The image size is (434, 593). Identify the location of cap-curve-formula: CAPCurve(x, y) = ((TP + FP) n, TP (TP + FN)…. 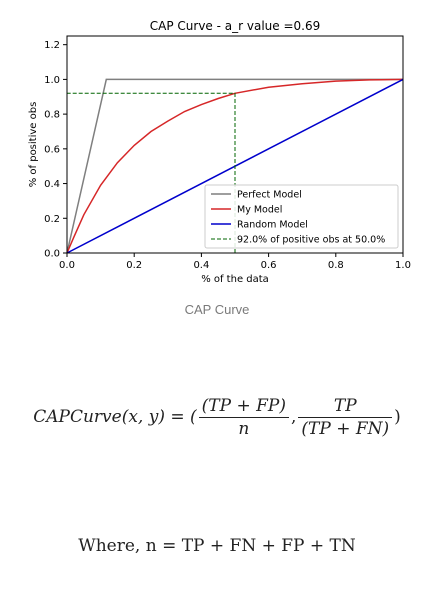
(217, 417).